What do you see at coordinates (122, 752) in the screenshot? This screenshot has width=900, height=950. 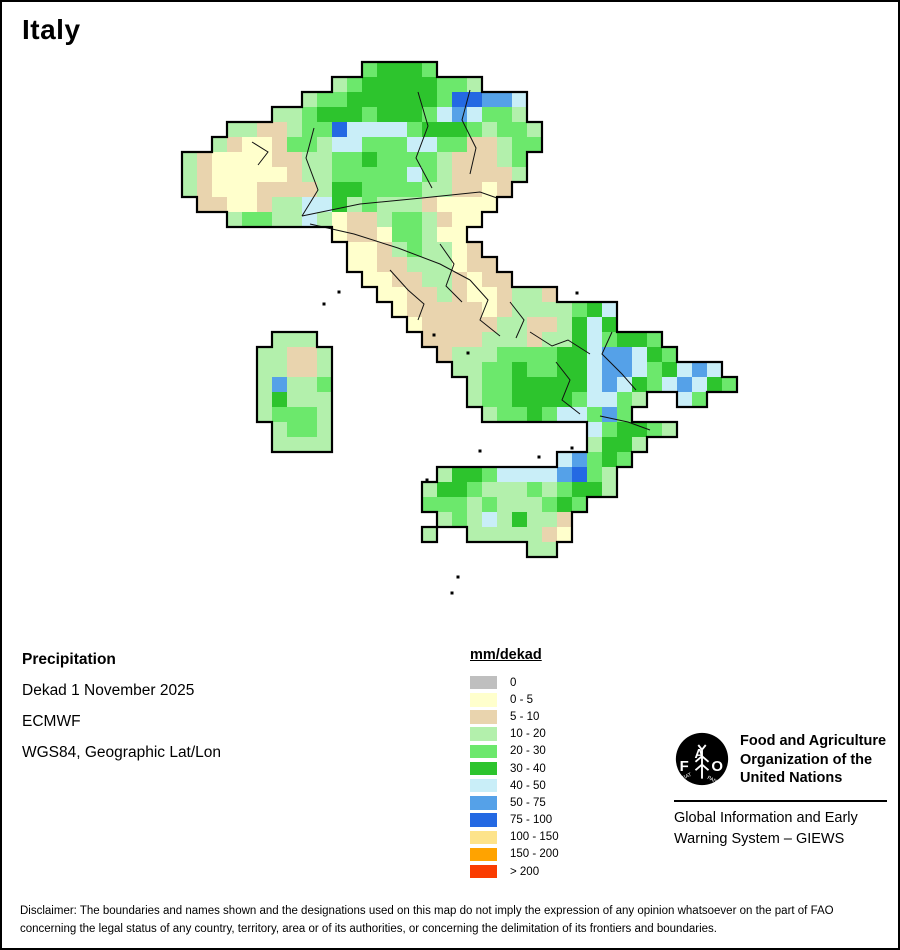 I see `info-projection: WGS84, Geographic Lat/Lon` at bounding box center [122, 752].